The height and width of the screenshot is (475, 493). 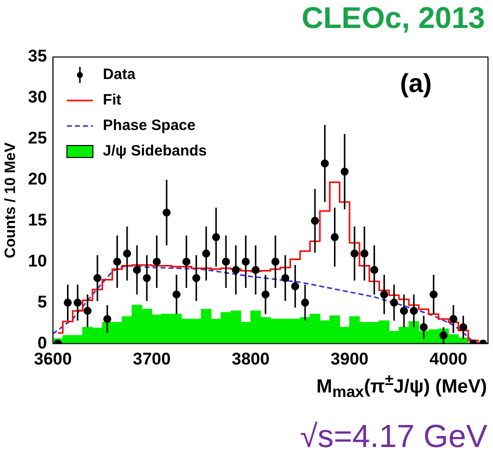 I want to click on y-tick-label: 15, so click(x=37, y=220).